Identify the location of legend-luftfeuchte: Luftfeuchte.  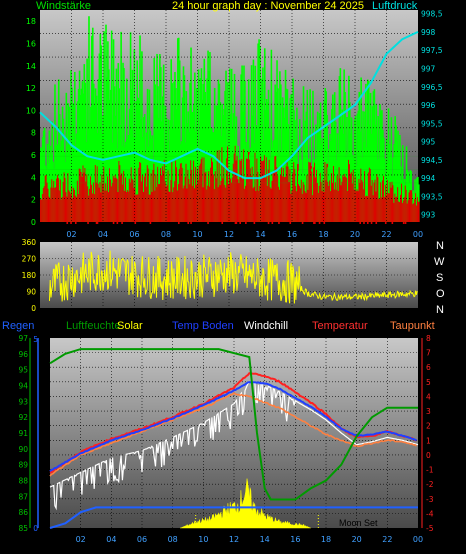
(93, 326).